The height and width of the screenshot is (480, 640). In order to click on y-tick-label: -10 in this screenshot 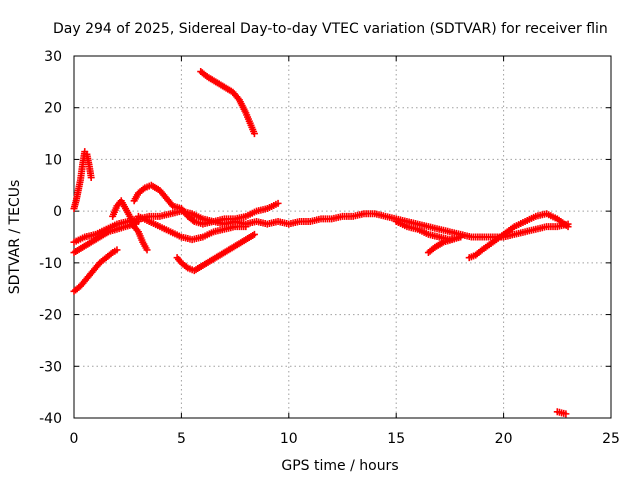, I will do `click(50, 264)`.